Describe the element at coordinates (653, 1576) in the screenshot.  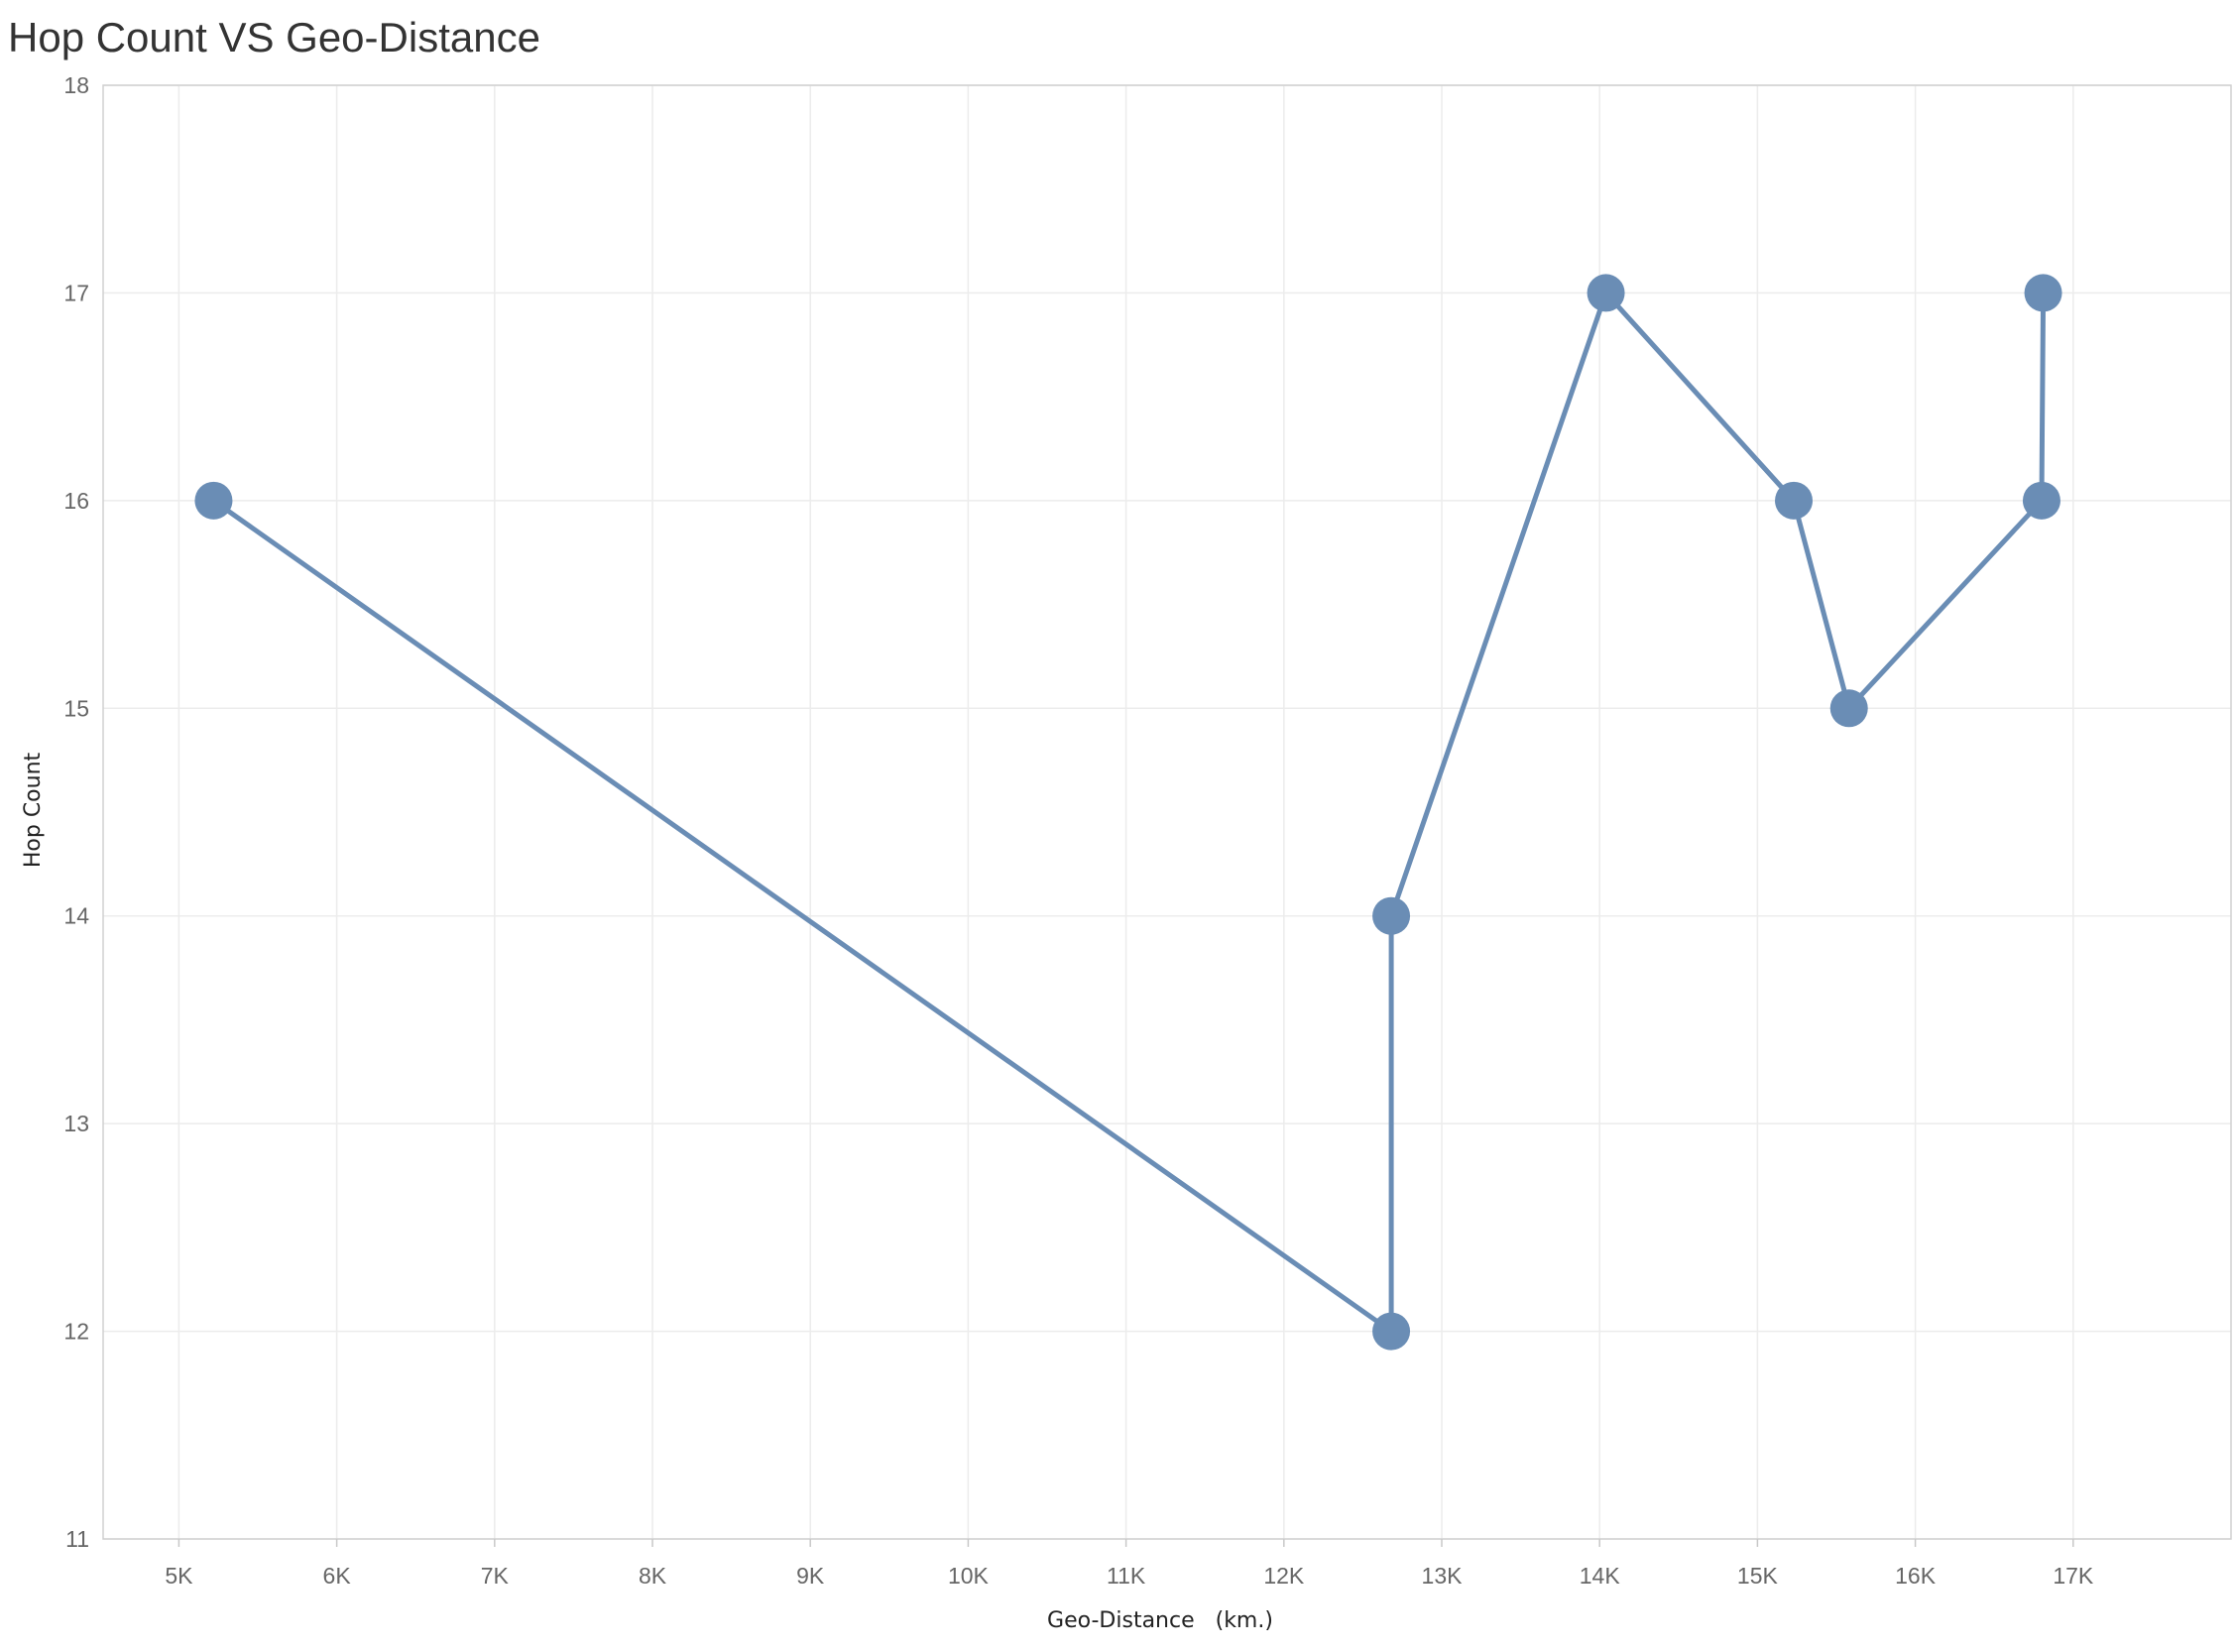
I see `x-tick-label: 8K` at that location.